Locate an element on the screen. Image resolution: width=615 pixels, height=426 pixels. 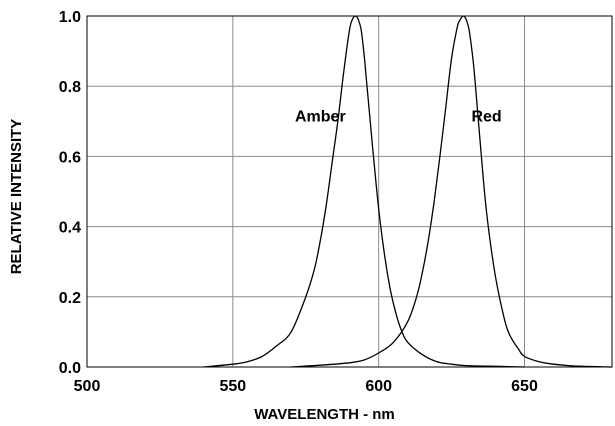
y-tick-label: 0.2 is located at coordinates (70, 298).